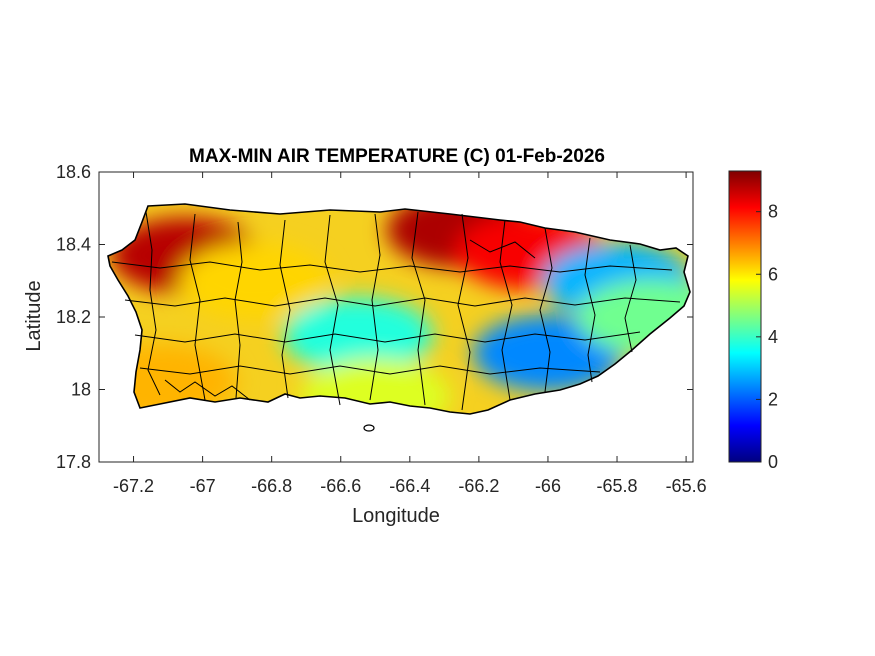  I want to click on x-tick-label: -66.4, so click(409, 486).